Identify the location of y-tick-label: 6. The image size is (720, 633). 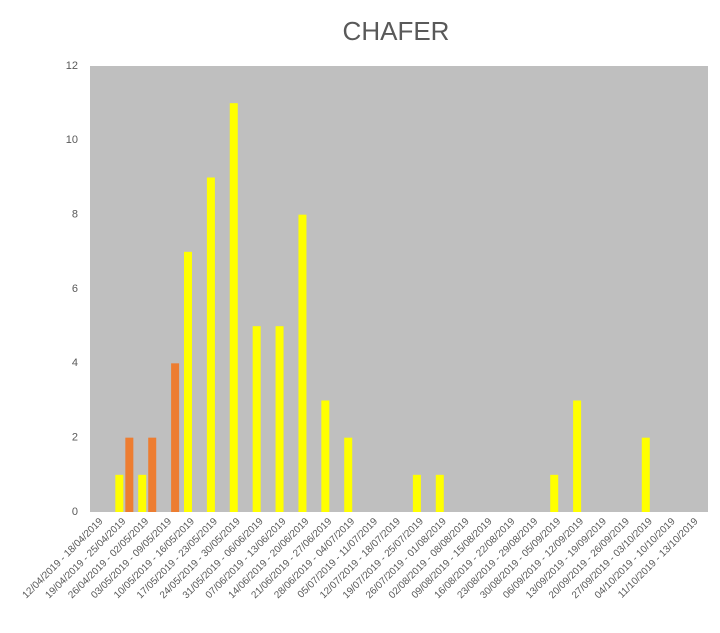
(75, 289).